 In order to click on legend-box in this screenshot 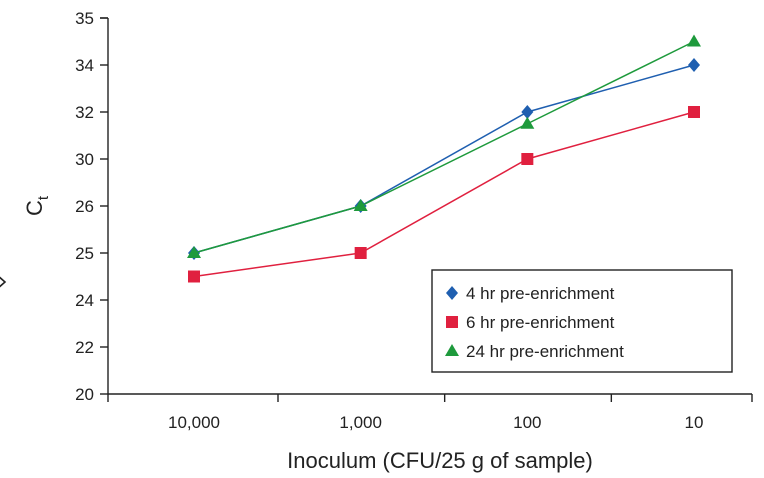, I will do `click(582, 321)`.